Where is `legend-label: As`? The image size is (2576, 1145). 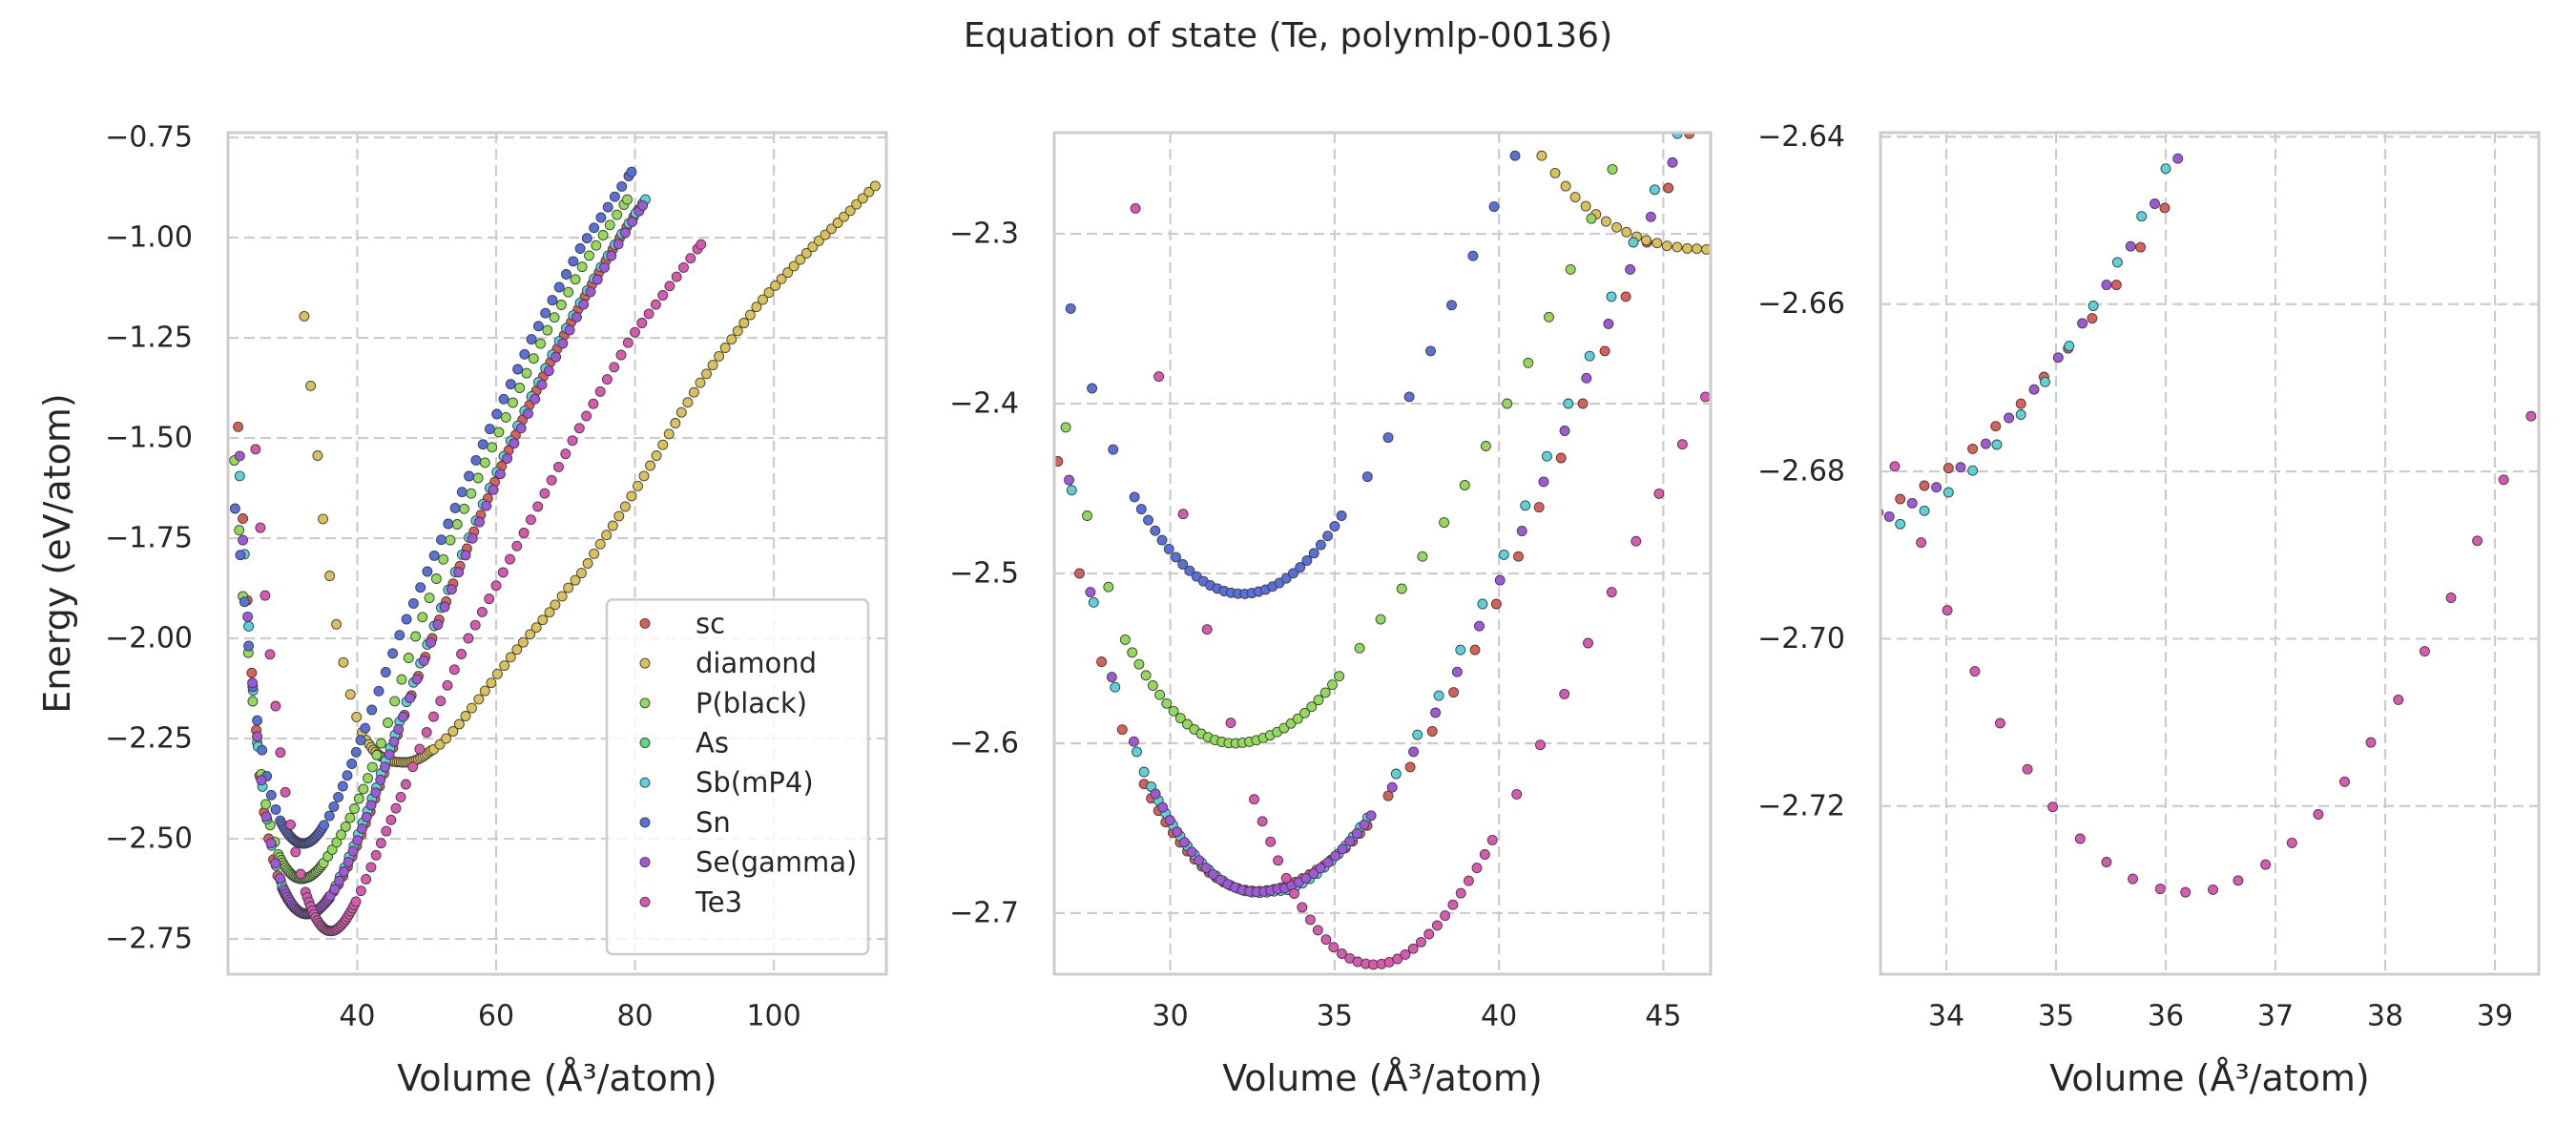 legend-label: As is located at coordinates (712, 743).